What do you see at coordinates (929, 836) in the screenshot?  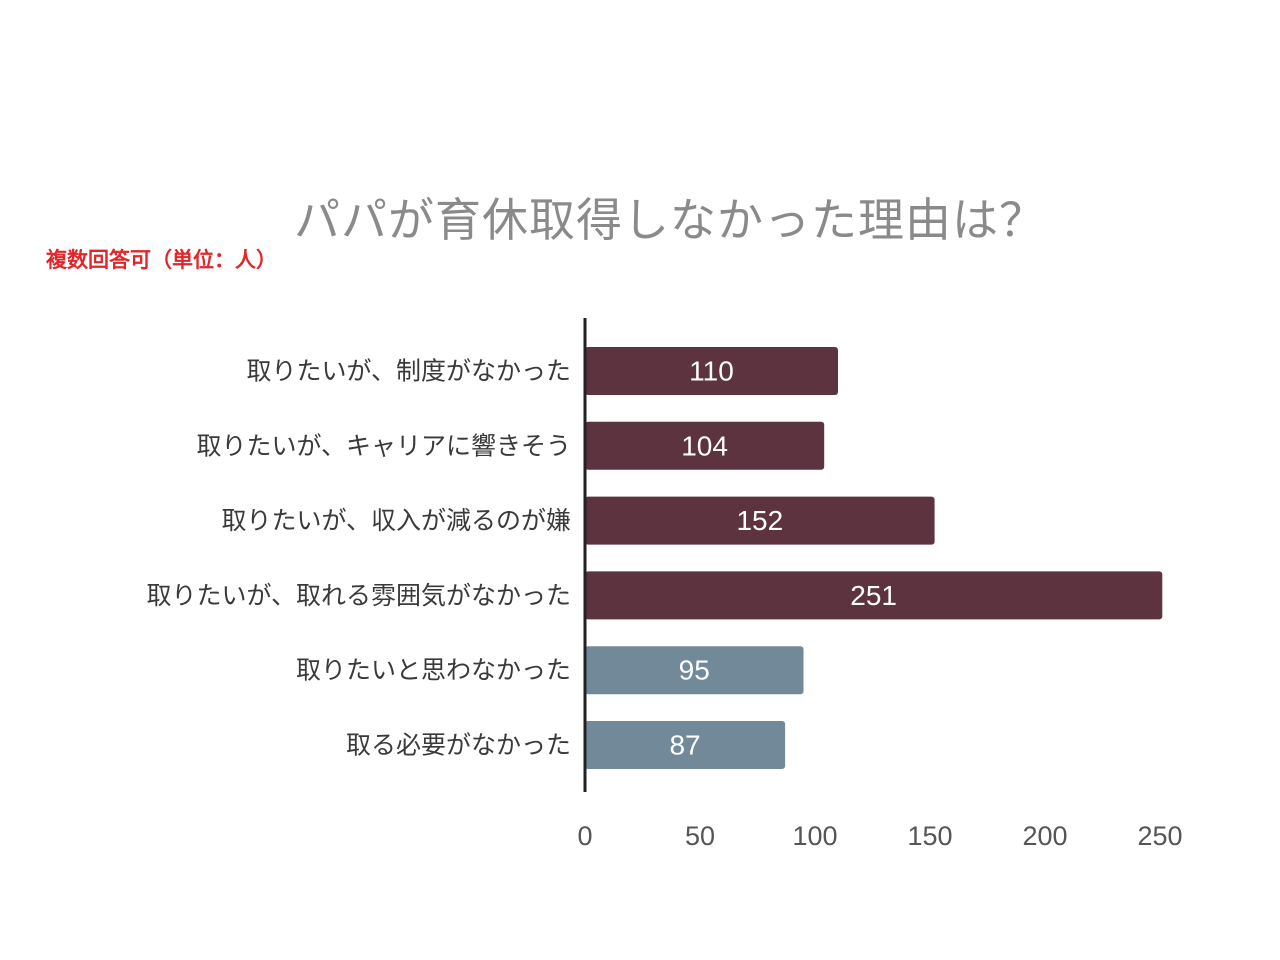 I see `x-tick-label: 150` at bounding box center [929, 836].